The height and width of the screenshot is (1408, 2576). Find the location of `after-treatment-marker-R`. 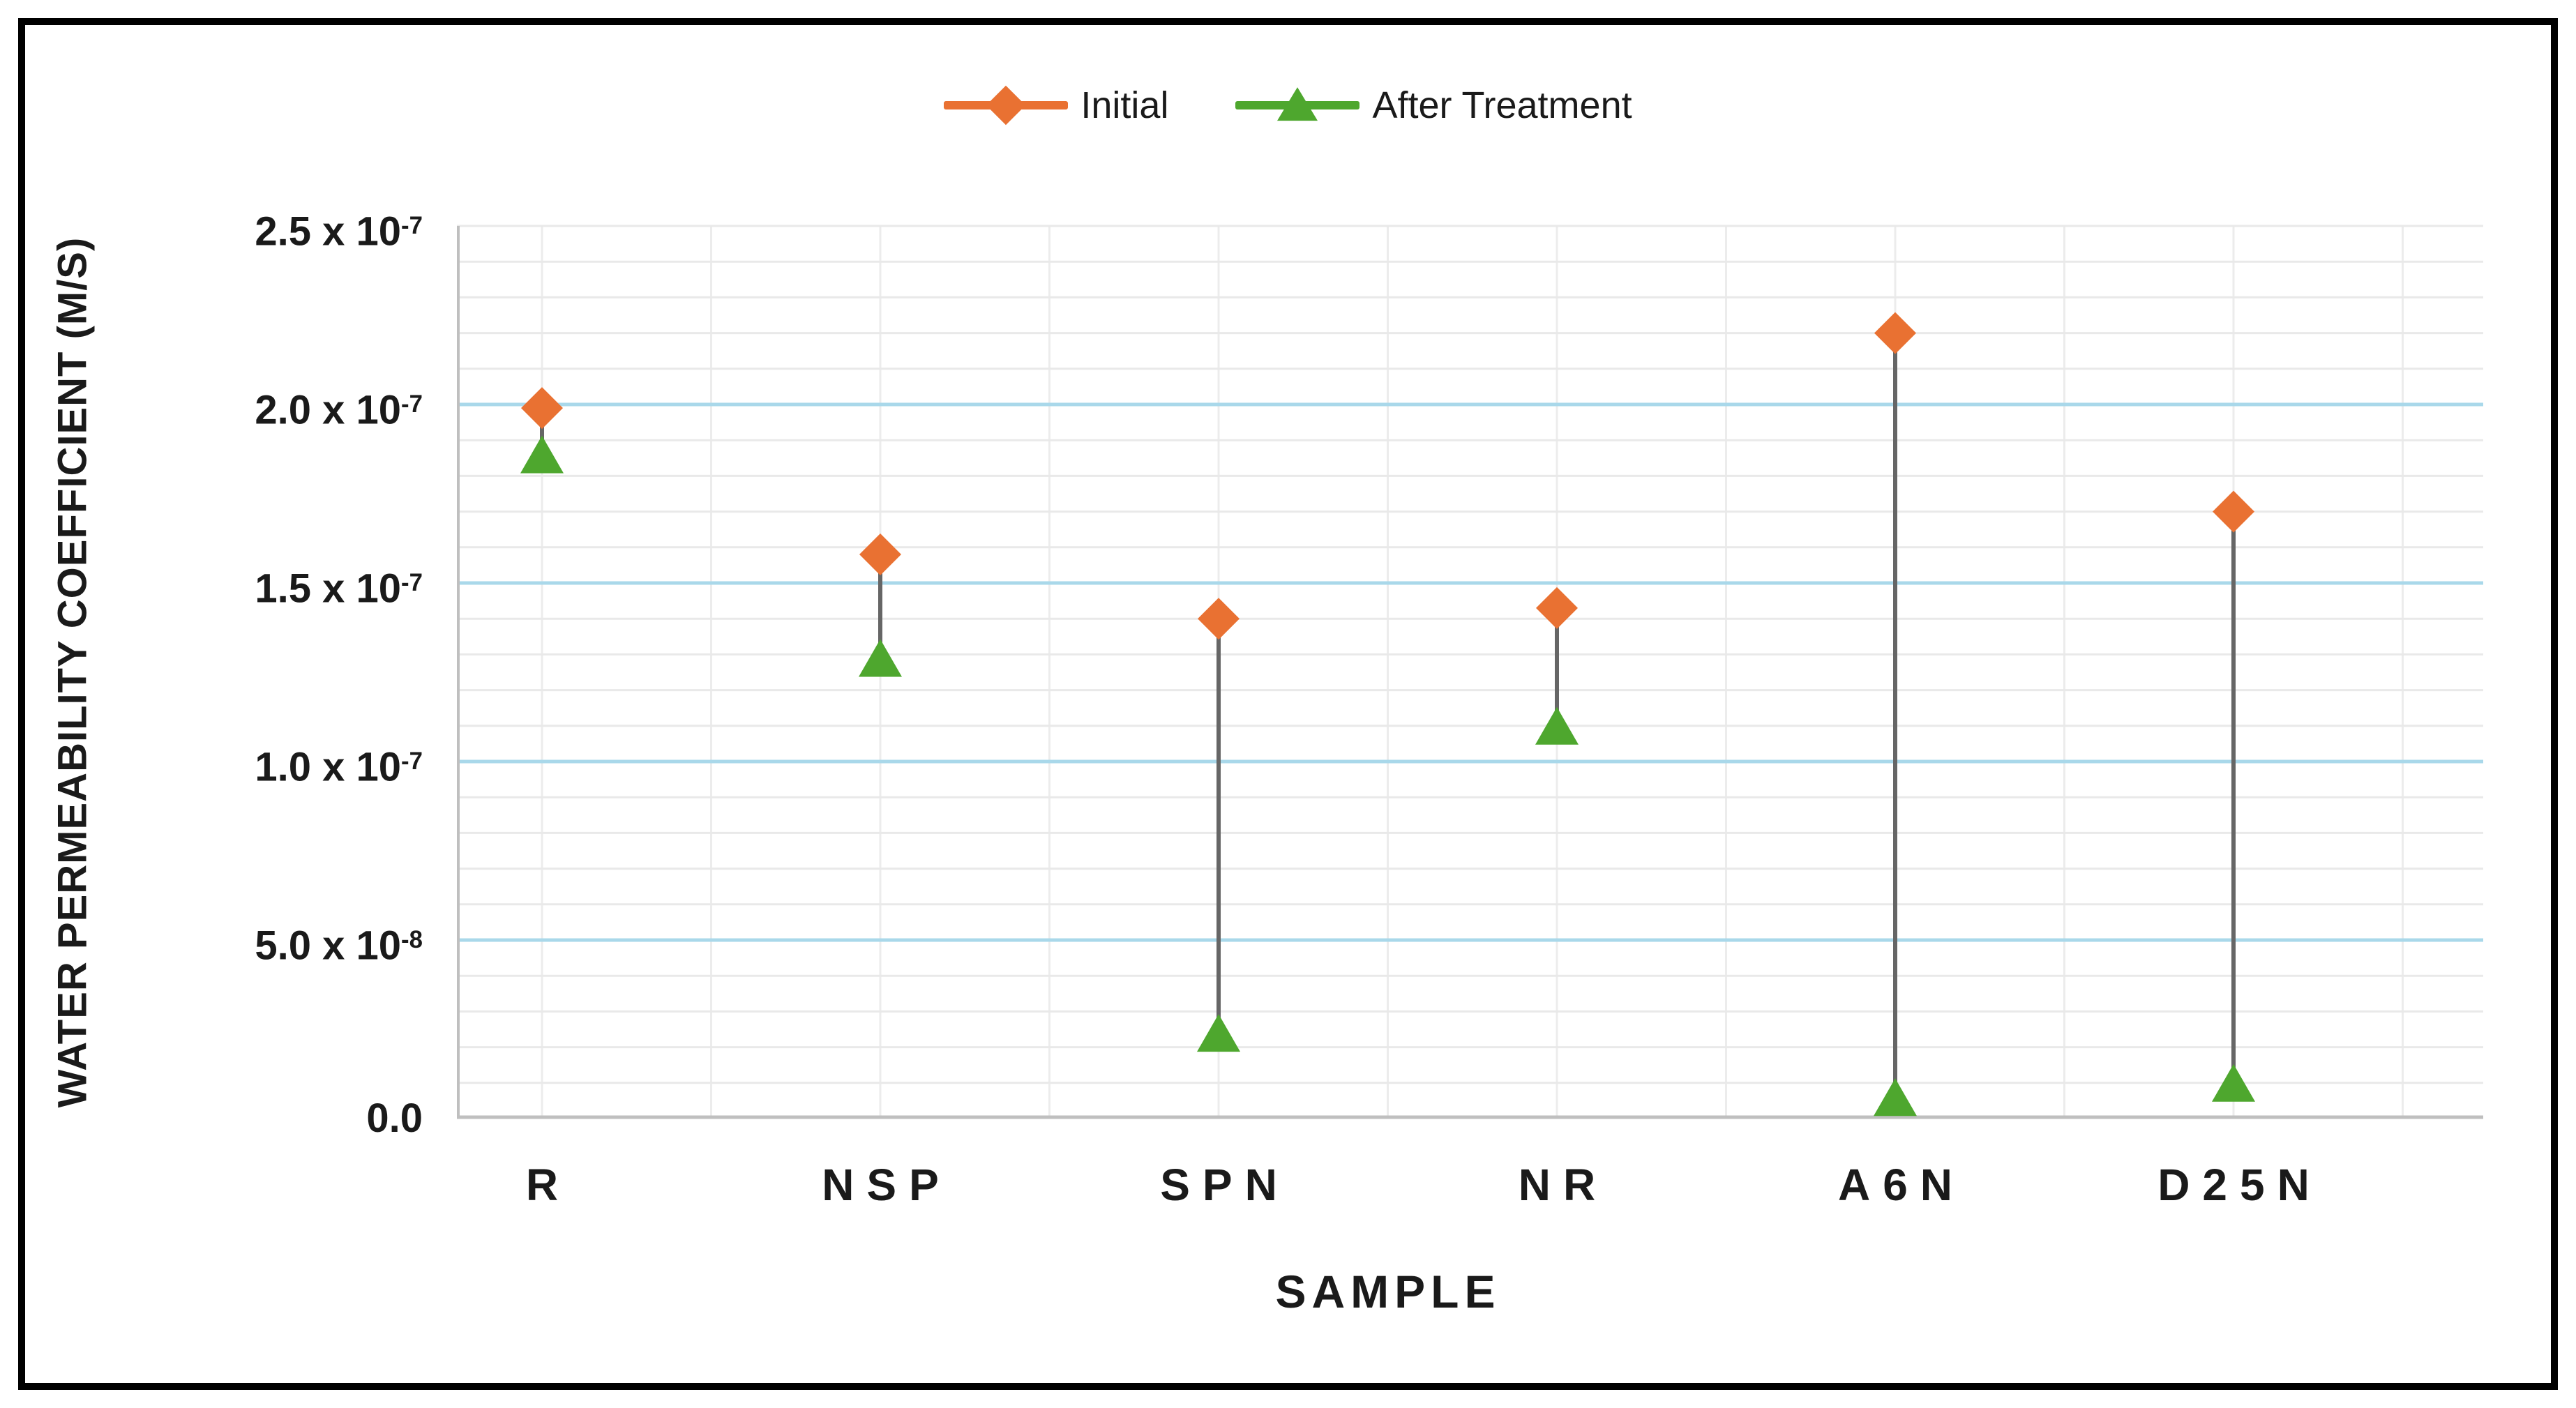

after-treatment-marker-R is located at coordinates (542, 454).